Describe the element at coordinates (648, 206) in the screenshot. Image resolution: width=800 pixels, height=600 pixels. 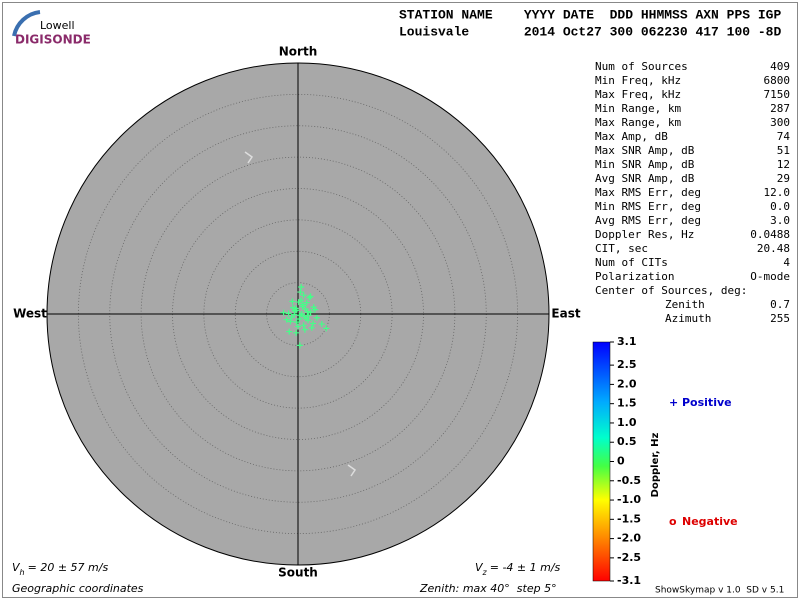
I see `stat-label: Min RMS Err, deg` at that location.